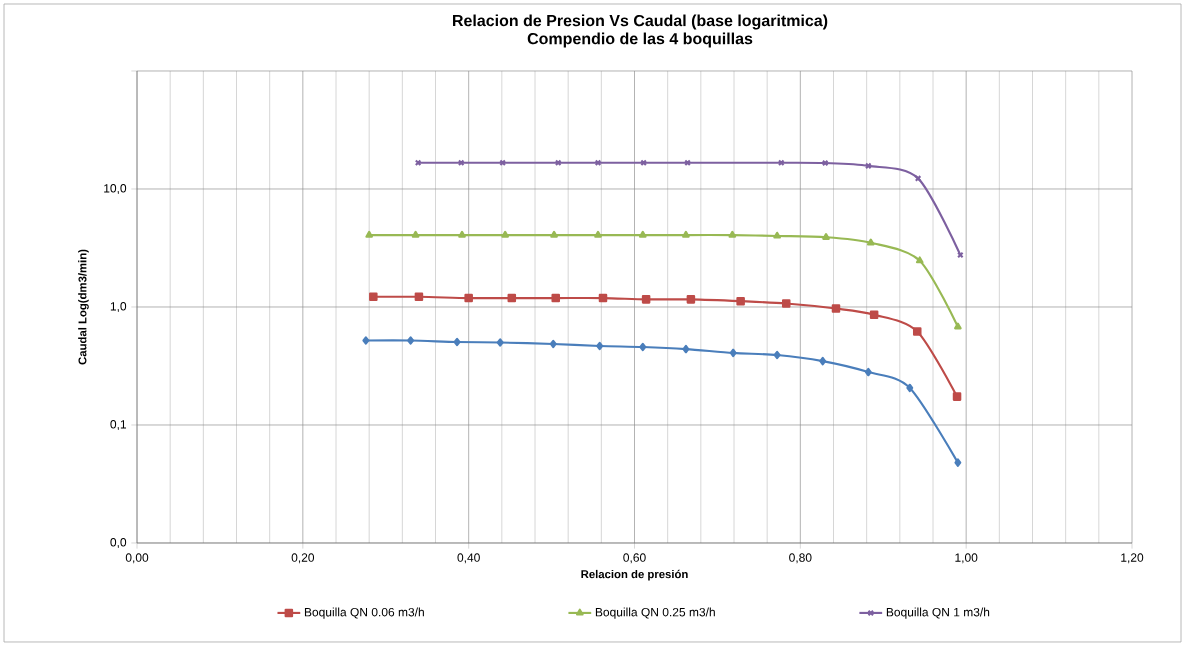 This screenshot has width=1185, height=646. Describe the element at coordinates (137, 558) in the screenshot. I see `x-tick-label: 0,00` at that location.